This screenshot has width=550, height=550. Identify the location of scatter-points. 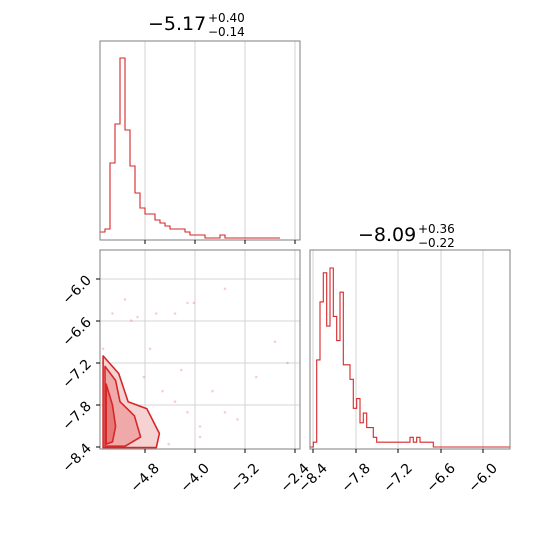
(195, 366).